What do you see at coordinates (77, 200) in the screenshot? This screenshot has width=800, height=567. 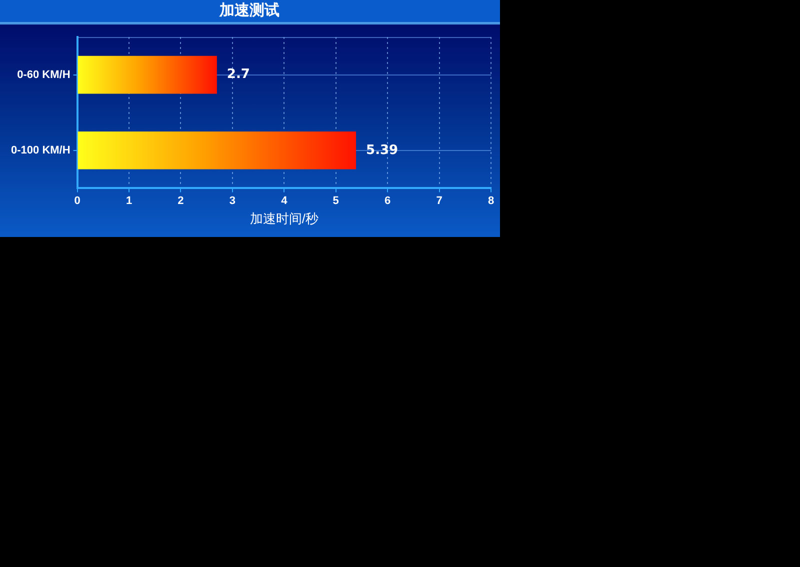 I see `x-tick-label: 0` at bounding box center [77, 200].